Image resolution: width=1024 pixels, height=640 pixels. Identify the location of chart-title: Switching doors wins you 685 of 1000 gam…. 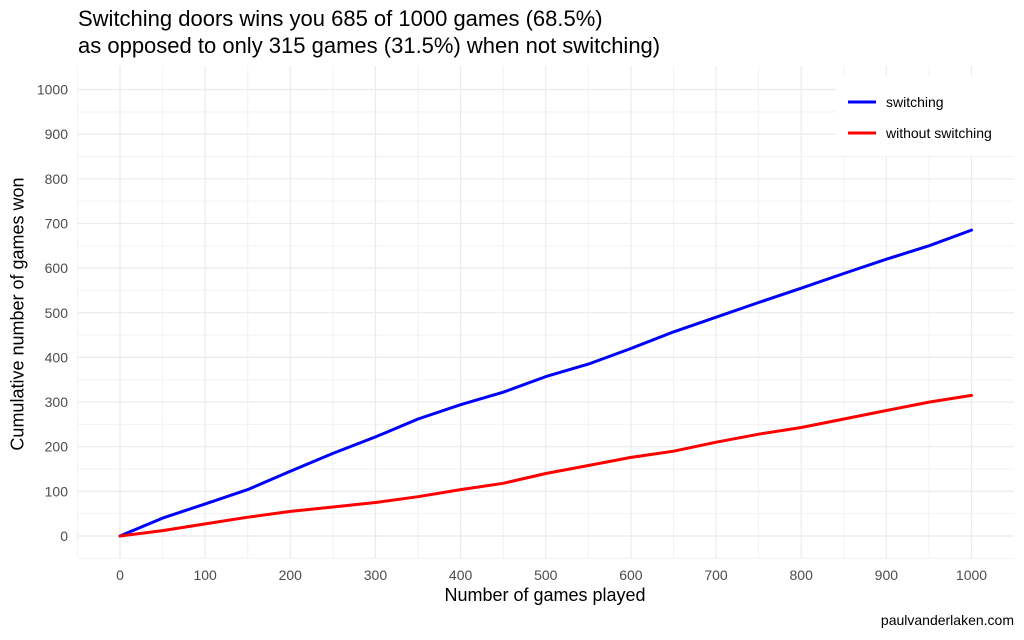
(340, 18).